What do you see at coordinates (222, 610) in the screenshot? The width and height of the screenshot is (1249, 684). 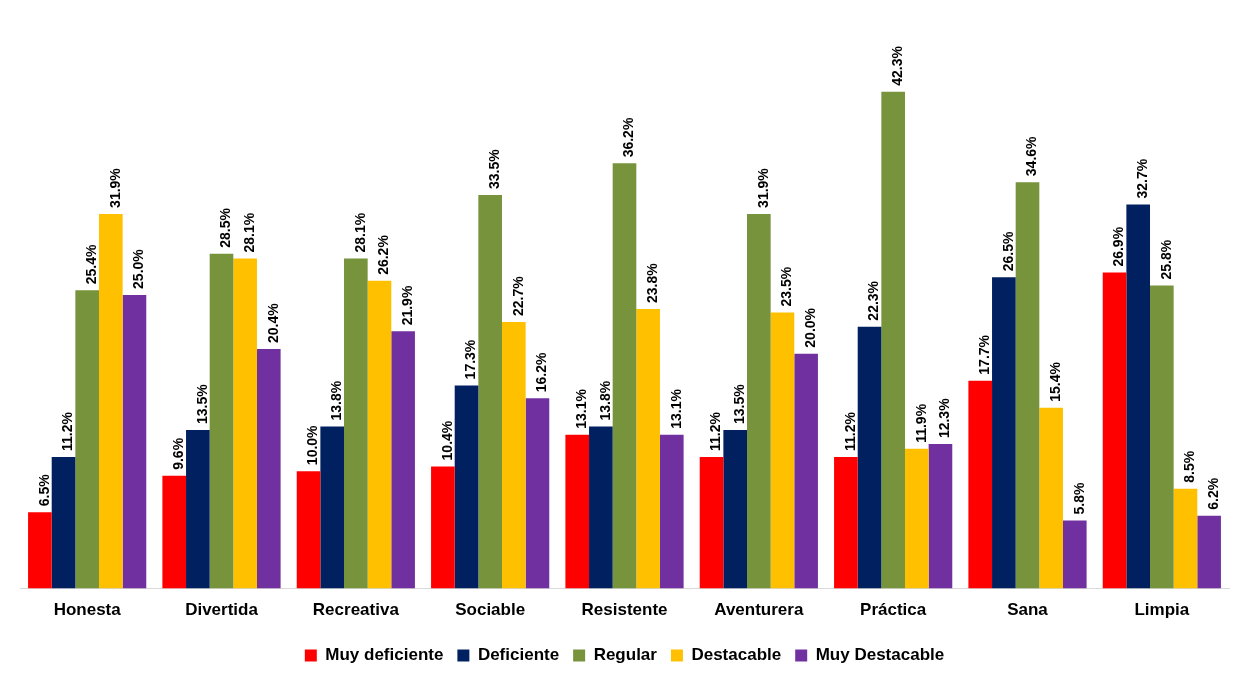 I see `x-tick-label: Divertida` at bounding box center [222, 610].